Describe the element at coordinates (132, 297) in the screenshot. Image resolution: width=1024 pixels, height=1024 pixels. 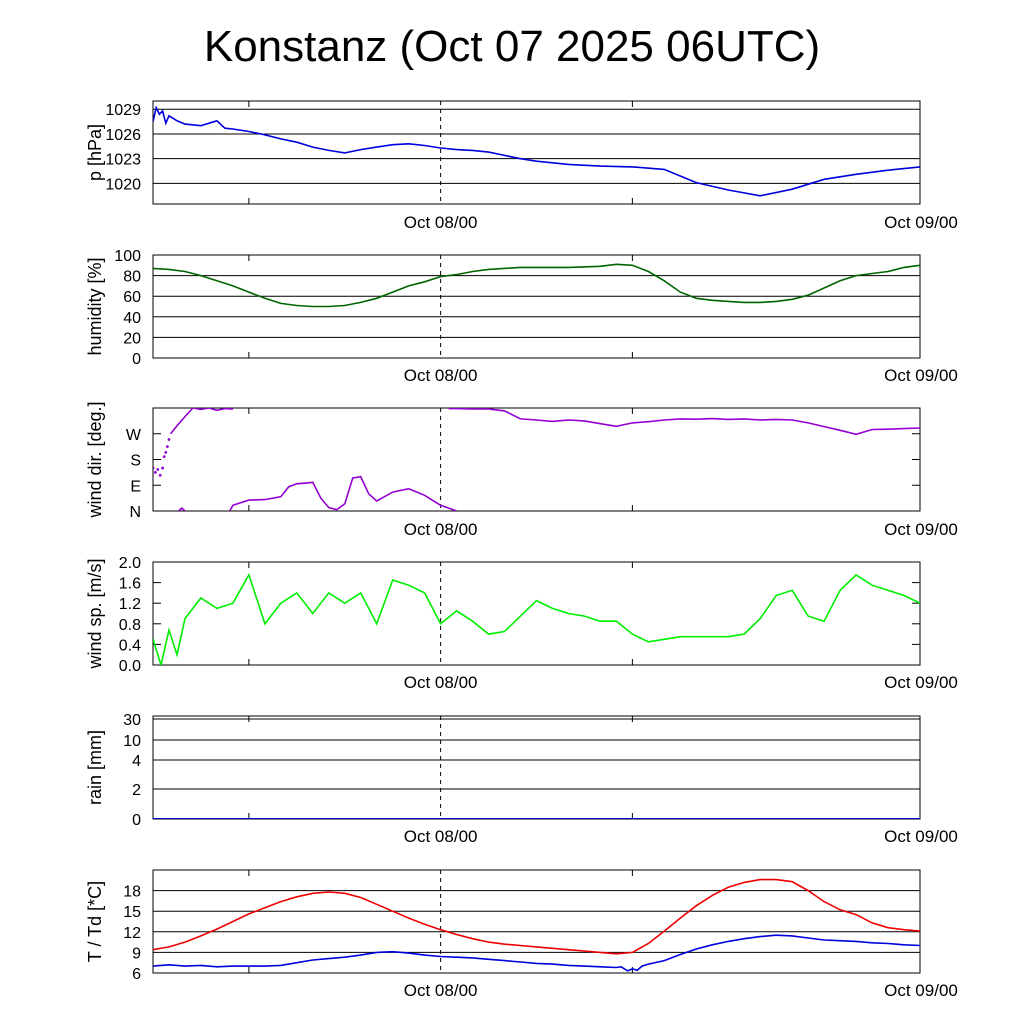
I see `y-tick-label: 60` at that location.